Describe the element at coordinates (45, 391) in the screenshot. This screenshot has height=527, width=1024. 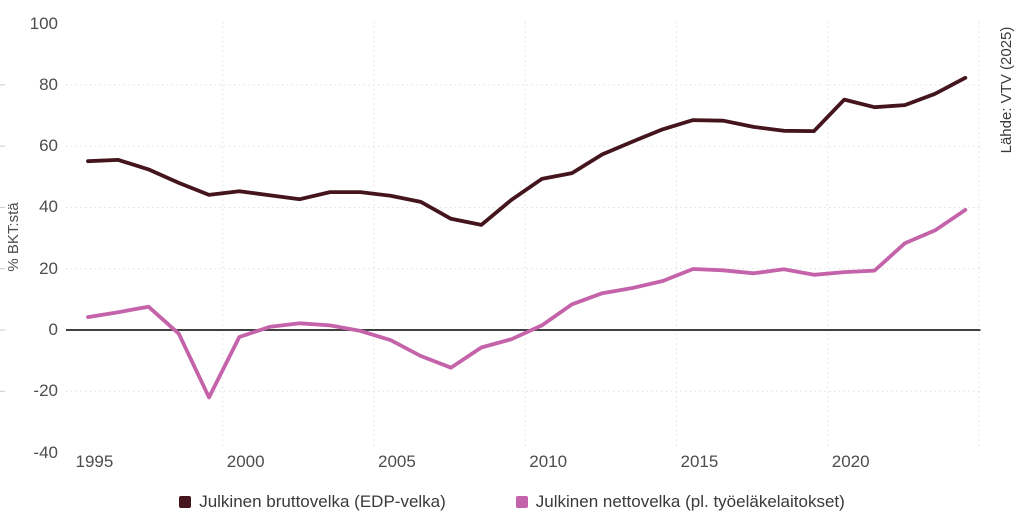
I see `y-axis-tick-label: -20` at that location.